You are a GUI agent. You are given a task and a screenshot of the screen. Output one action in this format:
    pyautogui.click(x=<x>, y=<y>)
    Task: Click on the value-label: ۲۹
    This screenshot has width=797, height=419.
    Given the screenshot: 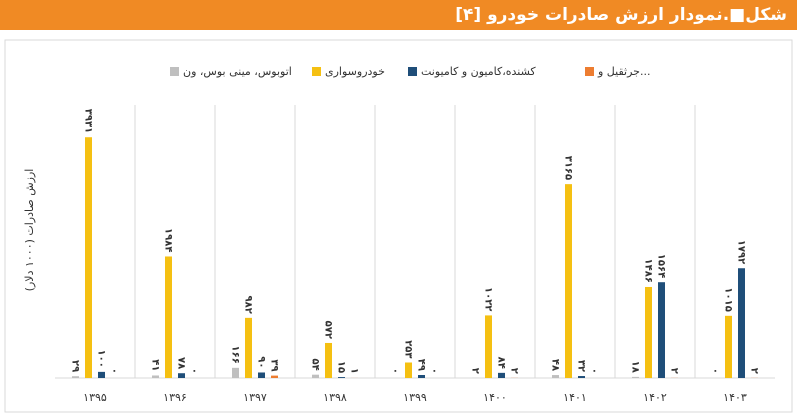 What is the action you would take?
    pyautogui.click(x=75, y=366)
    